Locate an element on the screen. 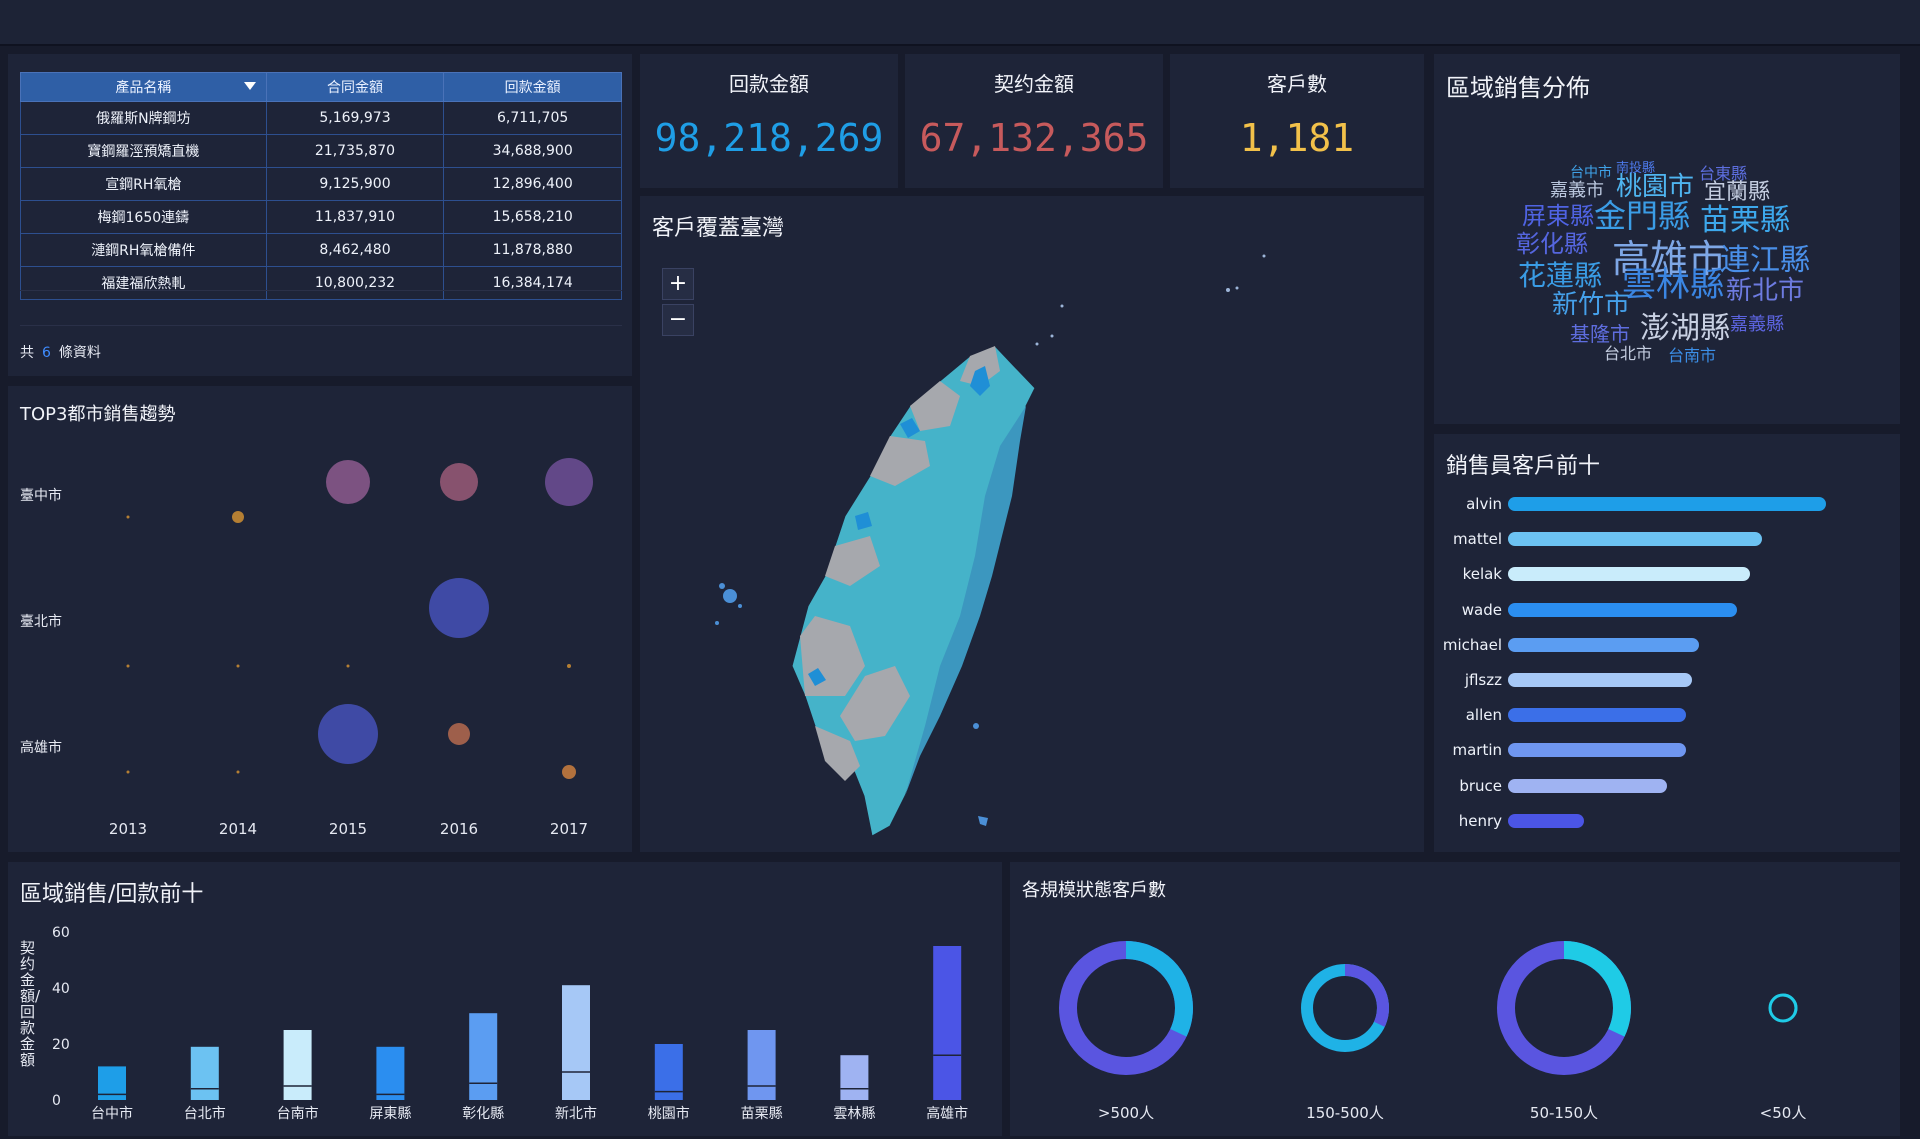  table-cell: 11,837,910 is located at coordinates (355, 217).